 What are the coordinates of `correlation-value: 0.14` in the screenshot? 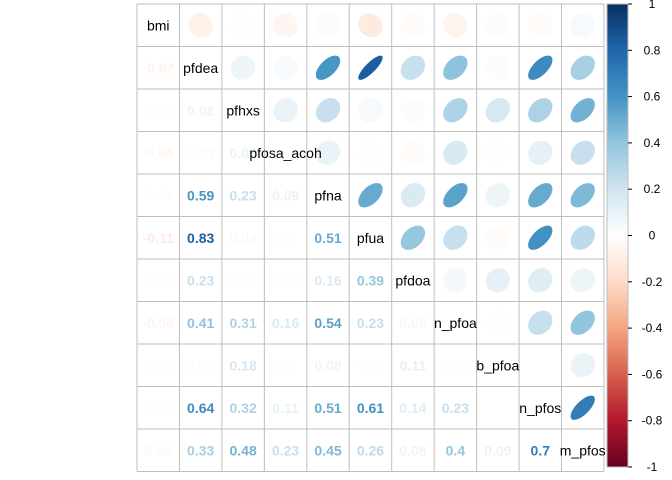 It's located at (412, 408).